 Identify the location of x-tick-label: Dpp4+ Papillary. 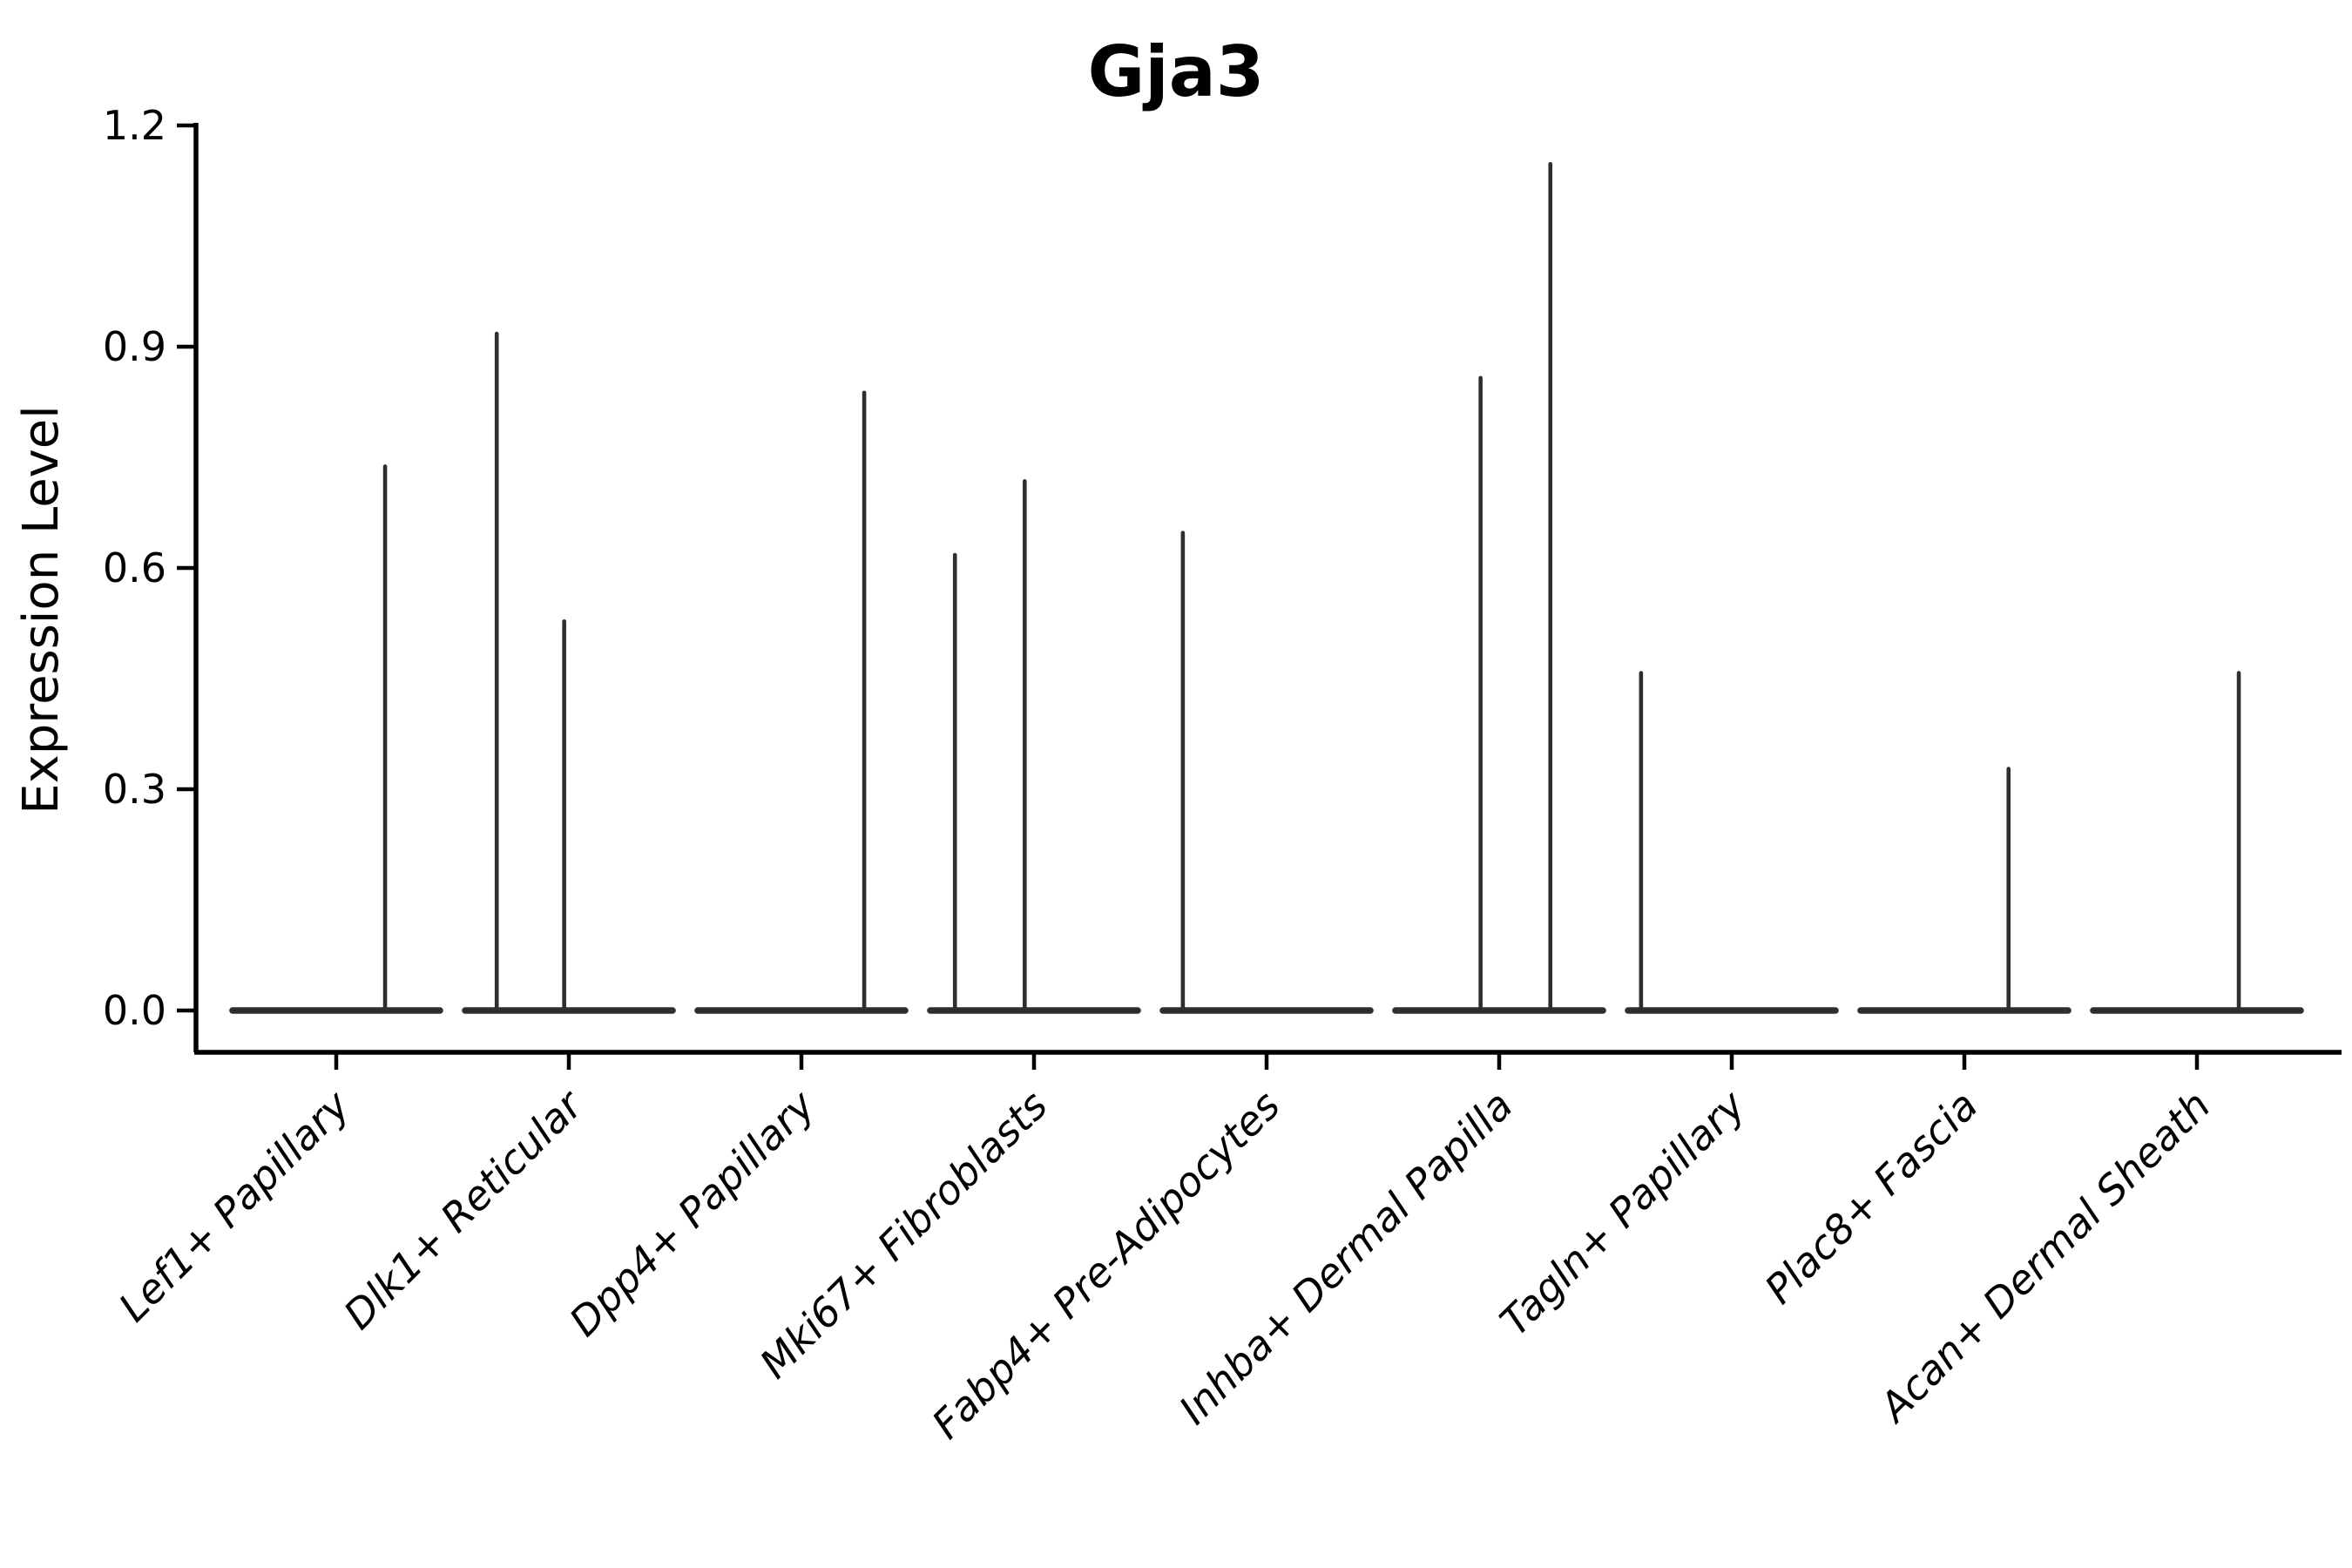
(692, 1213).